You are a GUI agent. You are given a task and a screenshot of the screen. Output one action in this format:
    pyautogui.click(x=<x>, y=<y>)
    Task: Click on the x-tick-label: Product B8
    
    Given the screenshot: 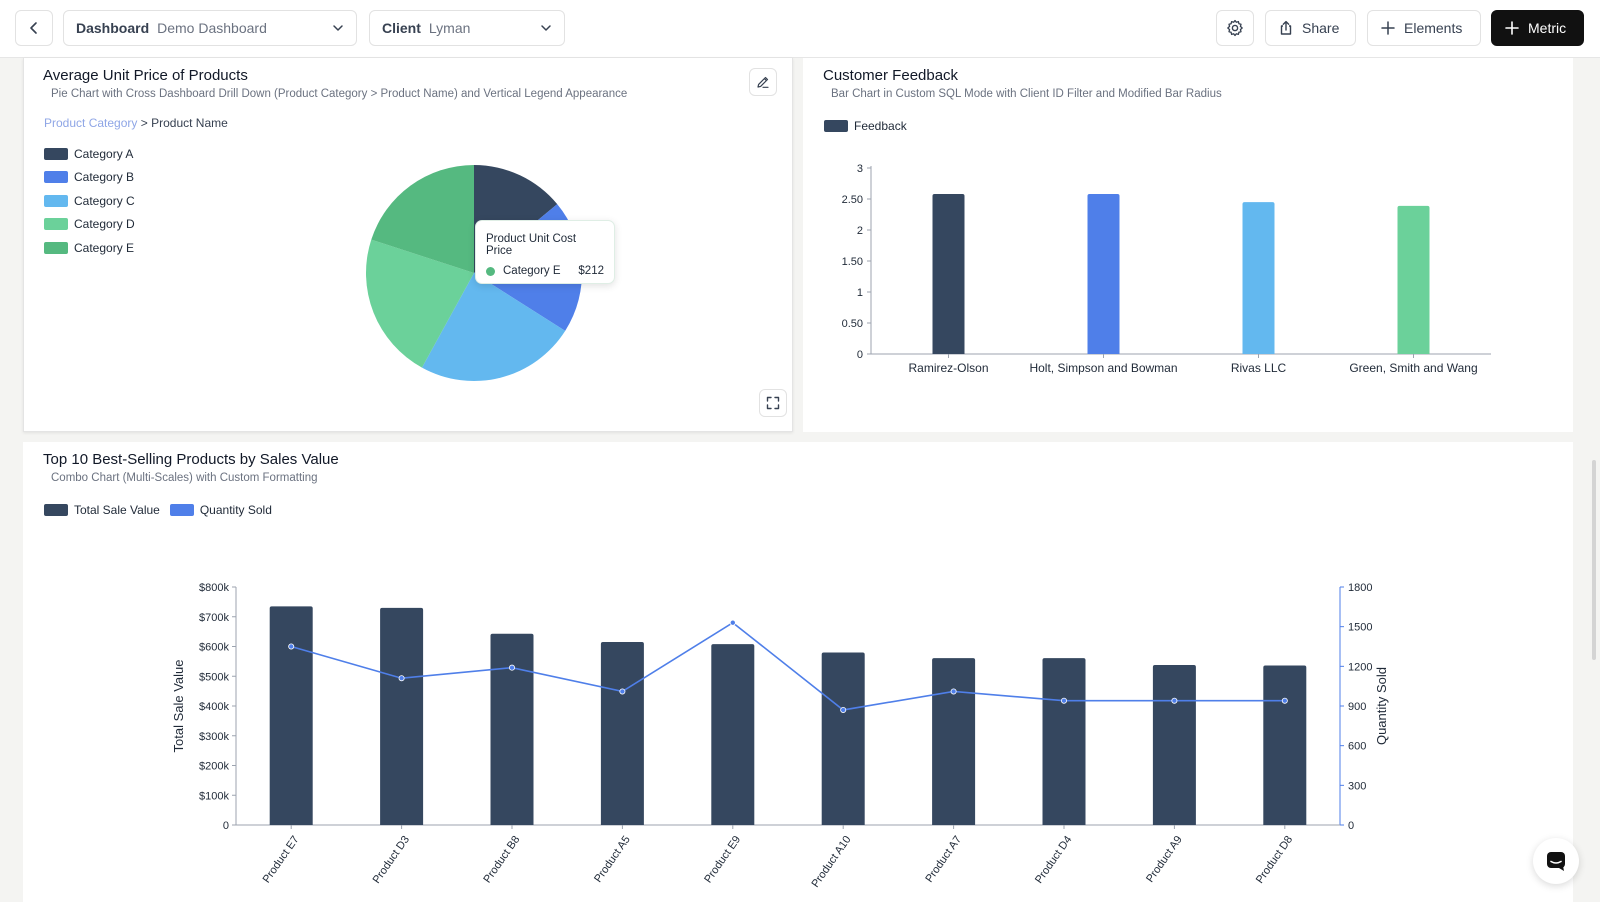 What is the action you would take?
    pyautogui.click(x=501, y=859)
    